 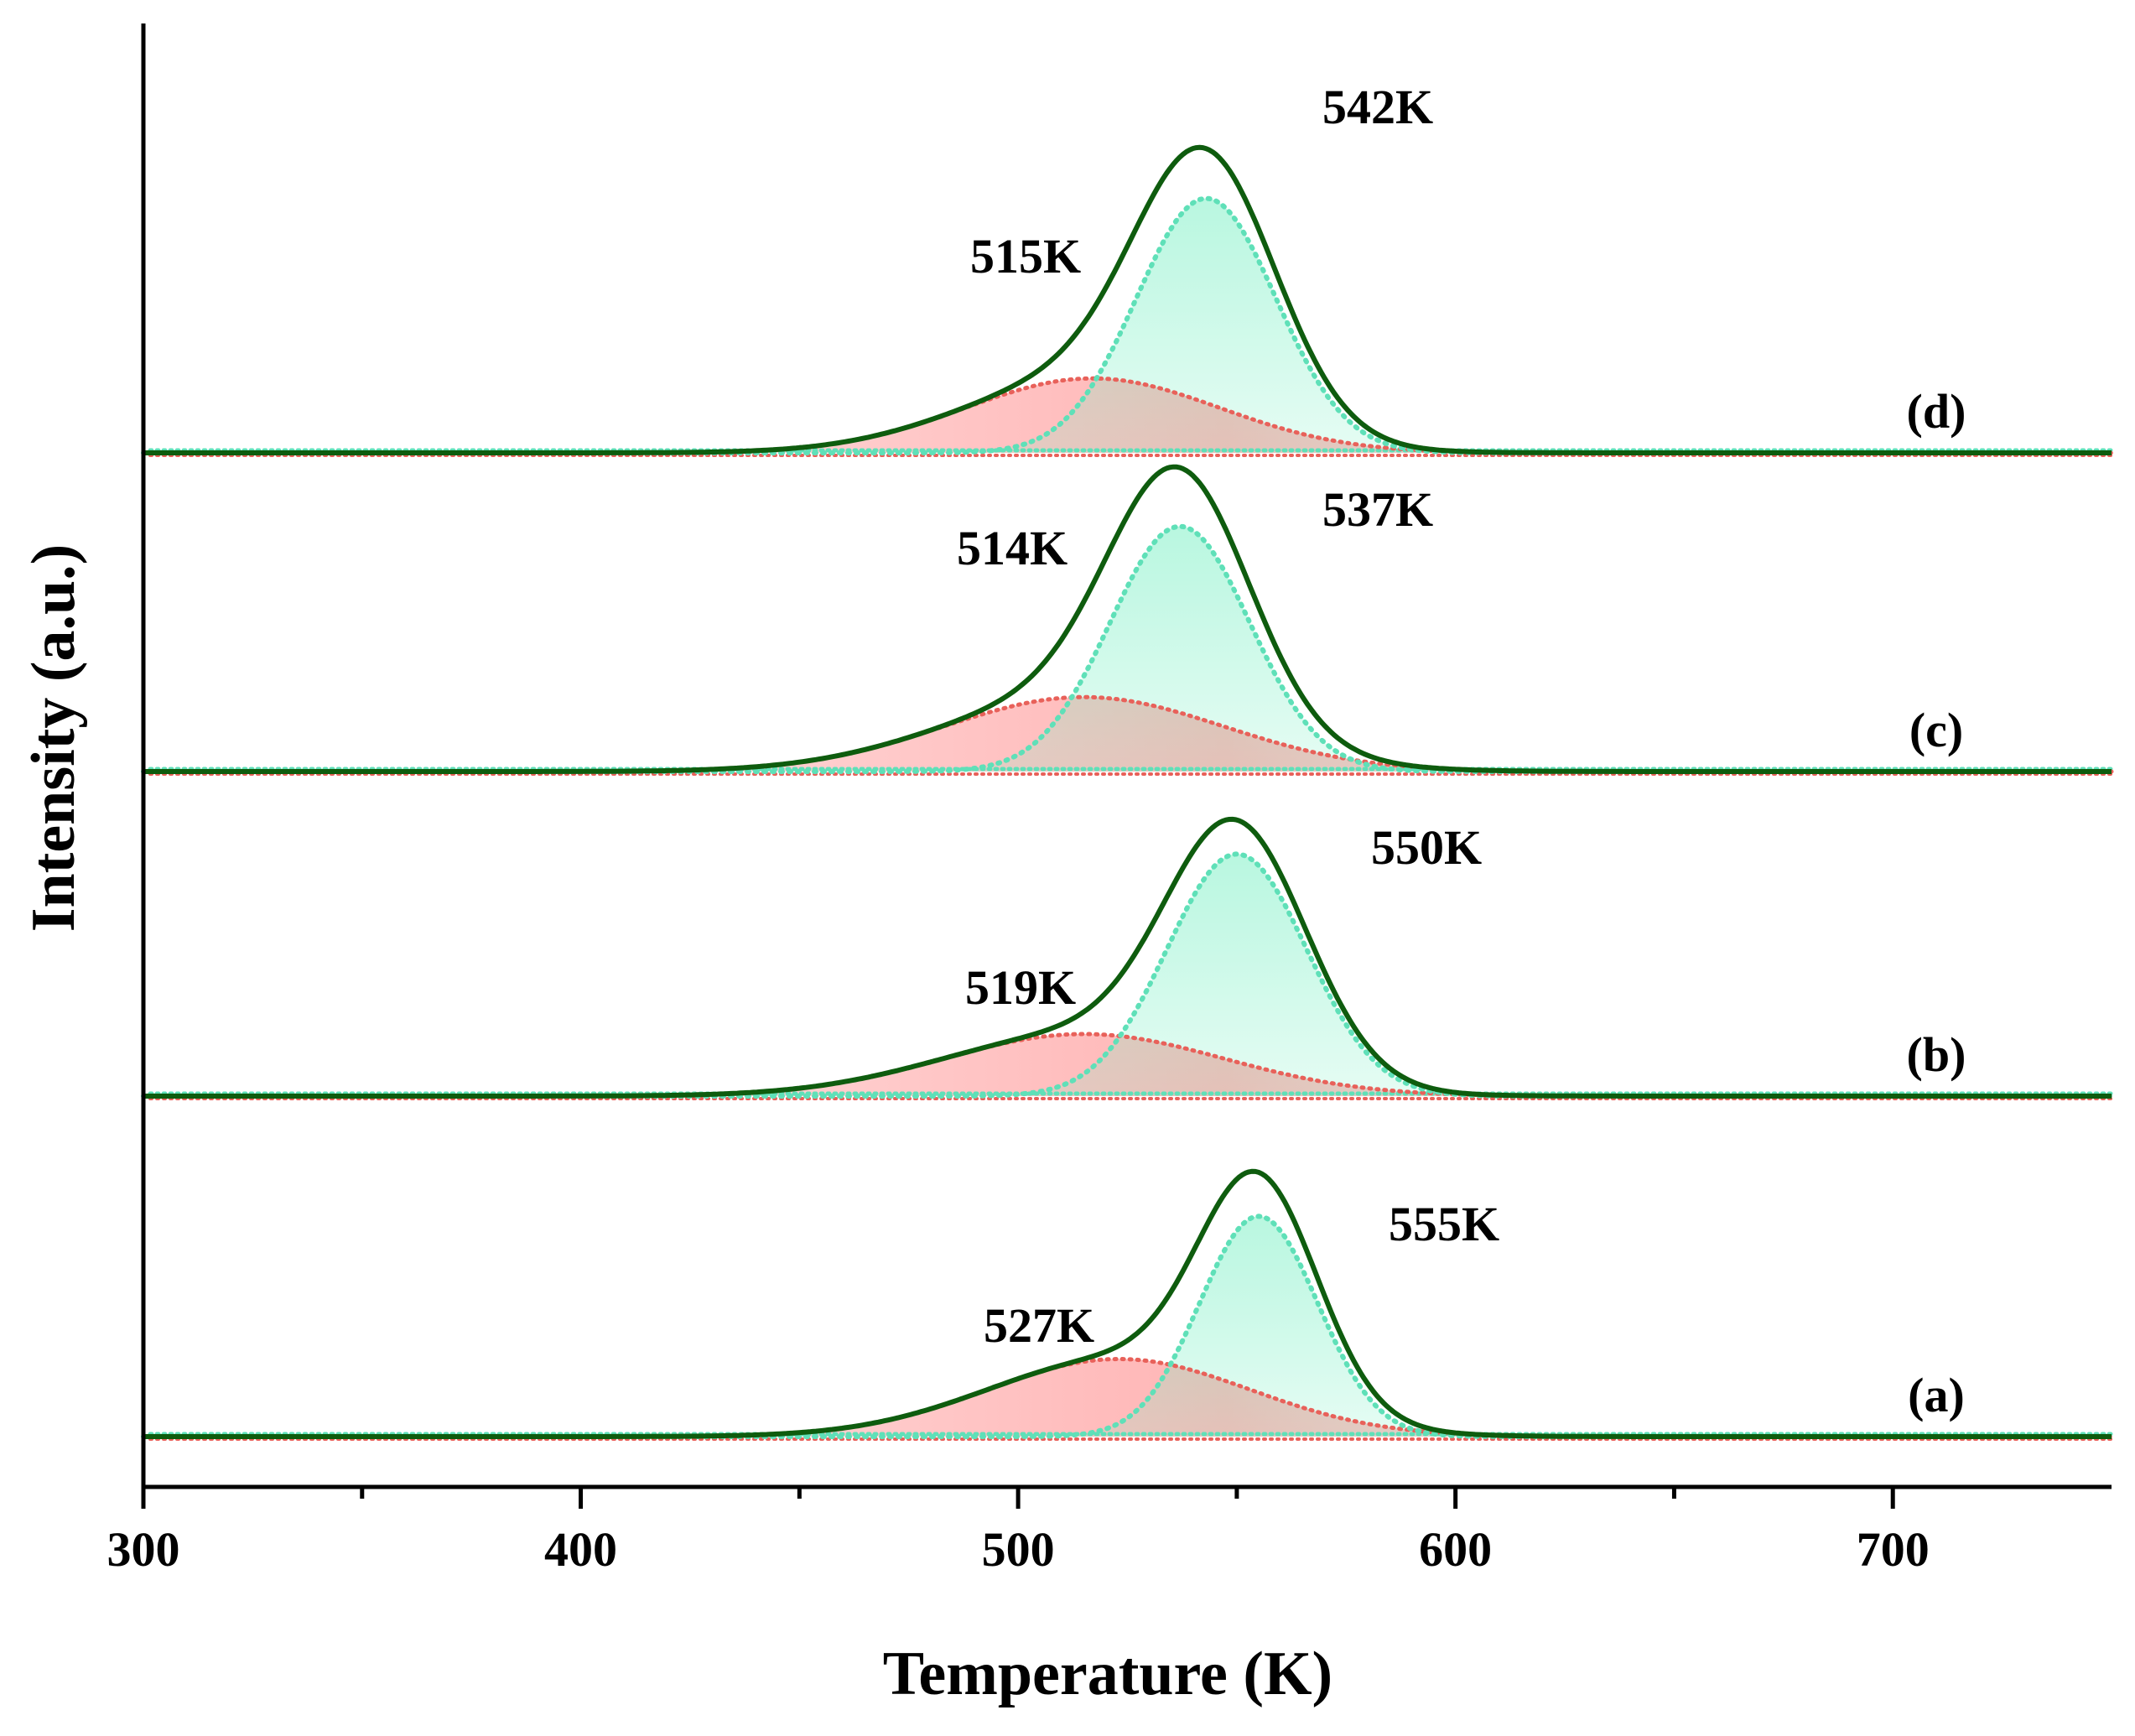 What do you see at coordinates (1377, 510) in the screenshot?
I see `peak-label-high: 537K` at bounding box center [1377, 510].